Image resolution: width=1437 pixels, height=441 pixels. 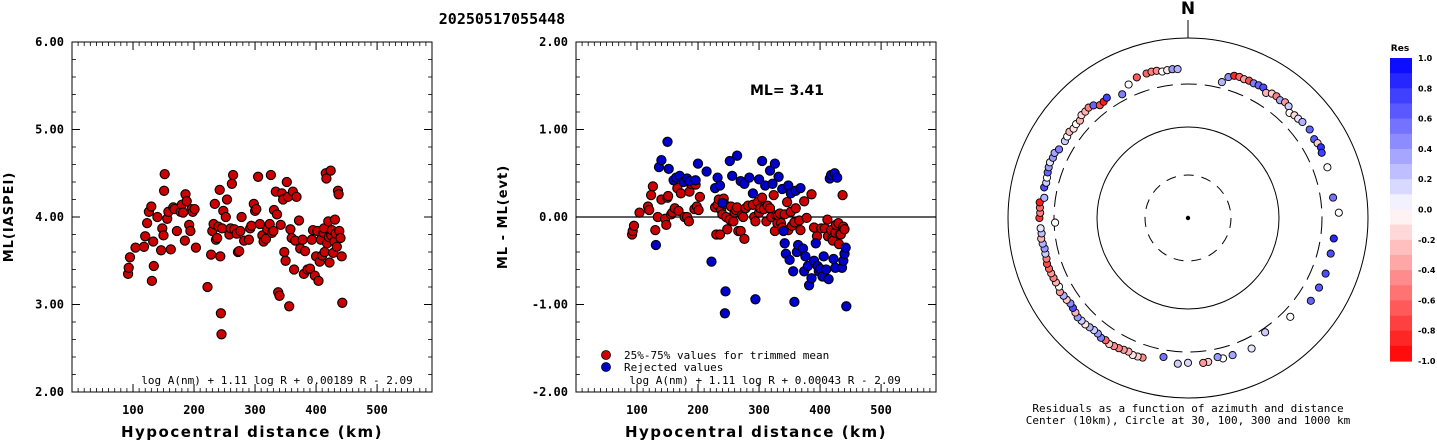 I want to click on mid-x-tick-label: 300, so click(x=759, y=410).